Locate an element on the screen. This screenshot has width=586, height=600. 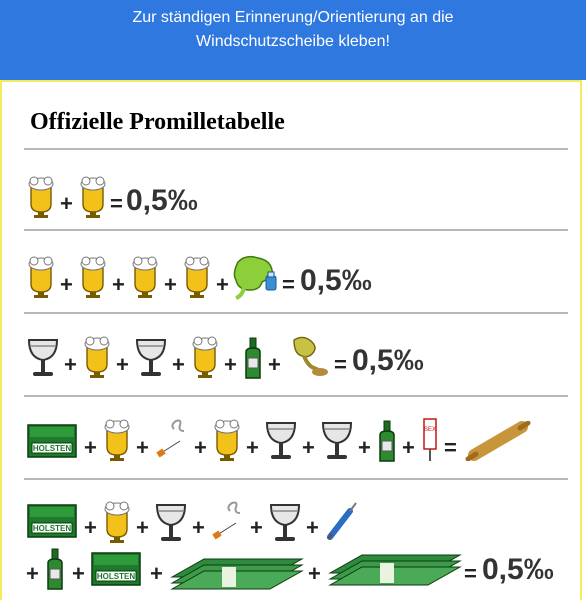
sick-icon is located at coordinates (308, 358).